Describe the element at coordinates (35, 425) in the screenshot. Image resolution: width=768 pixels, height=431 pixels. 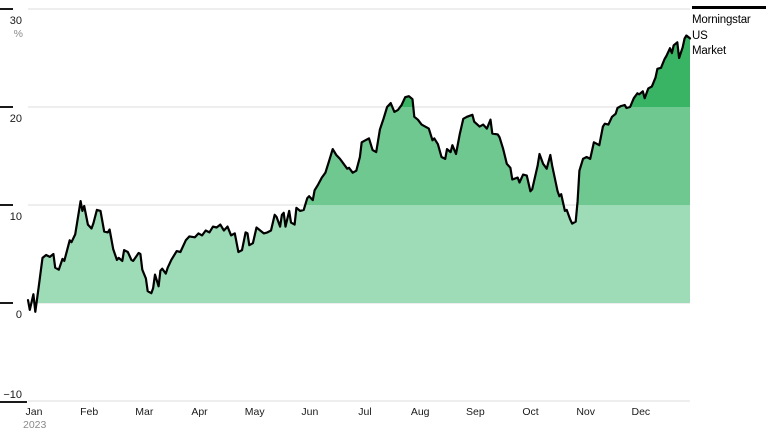
I see `x-axis-year-label: 2023` at that location.